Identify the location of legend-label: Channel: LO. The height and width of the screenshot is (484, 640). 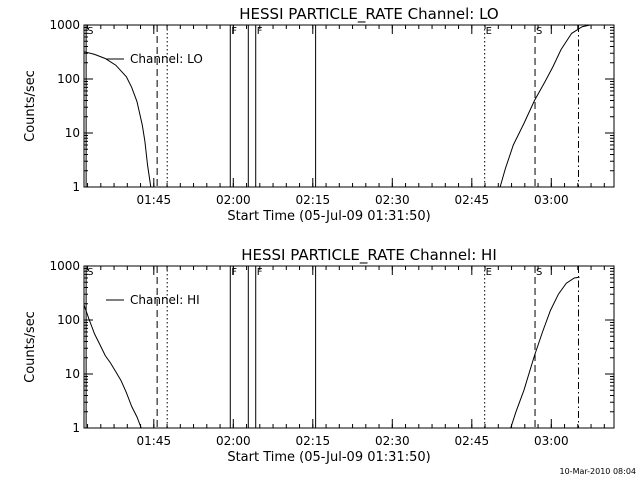
(166, 59).